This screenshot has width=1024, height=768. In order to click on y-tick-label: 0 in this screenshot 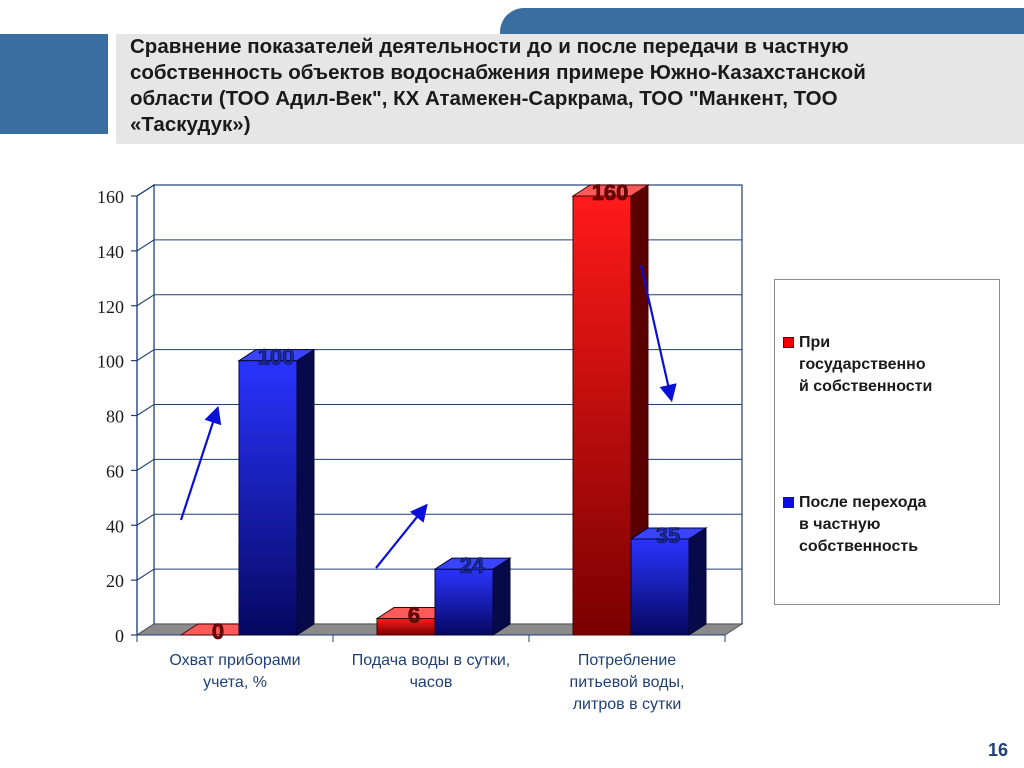, I will do `click(119, 636)`.